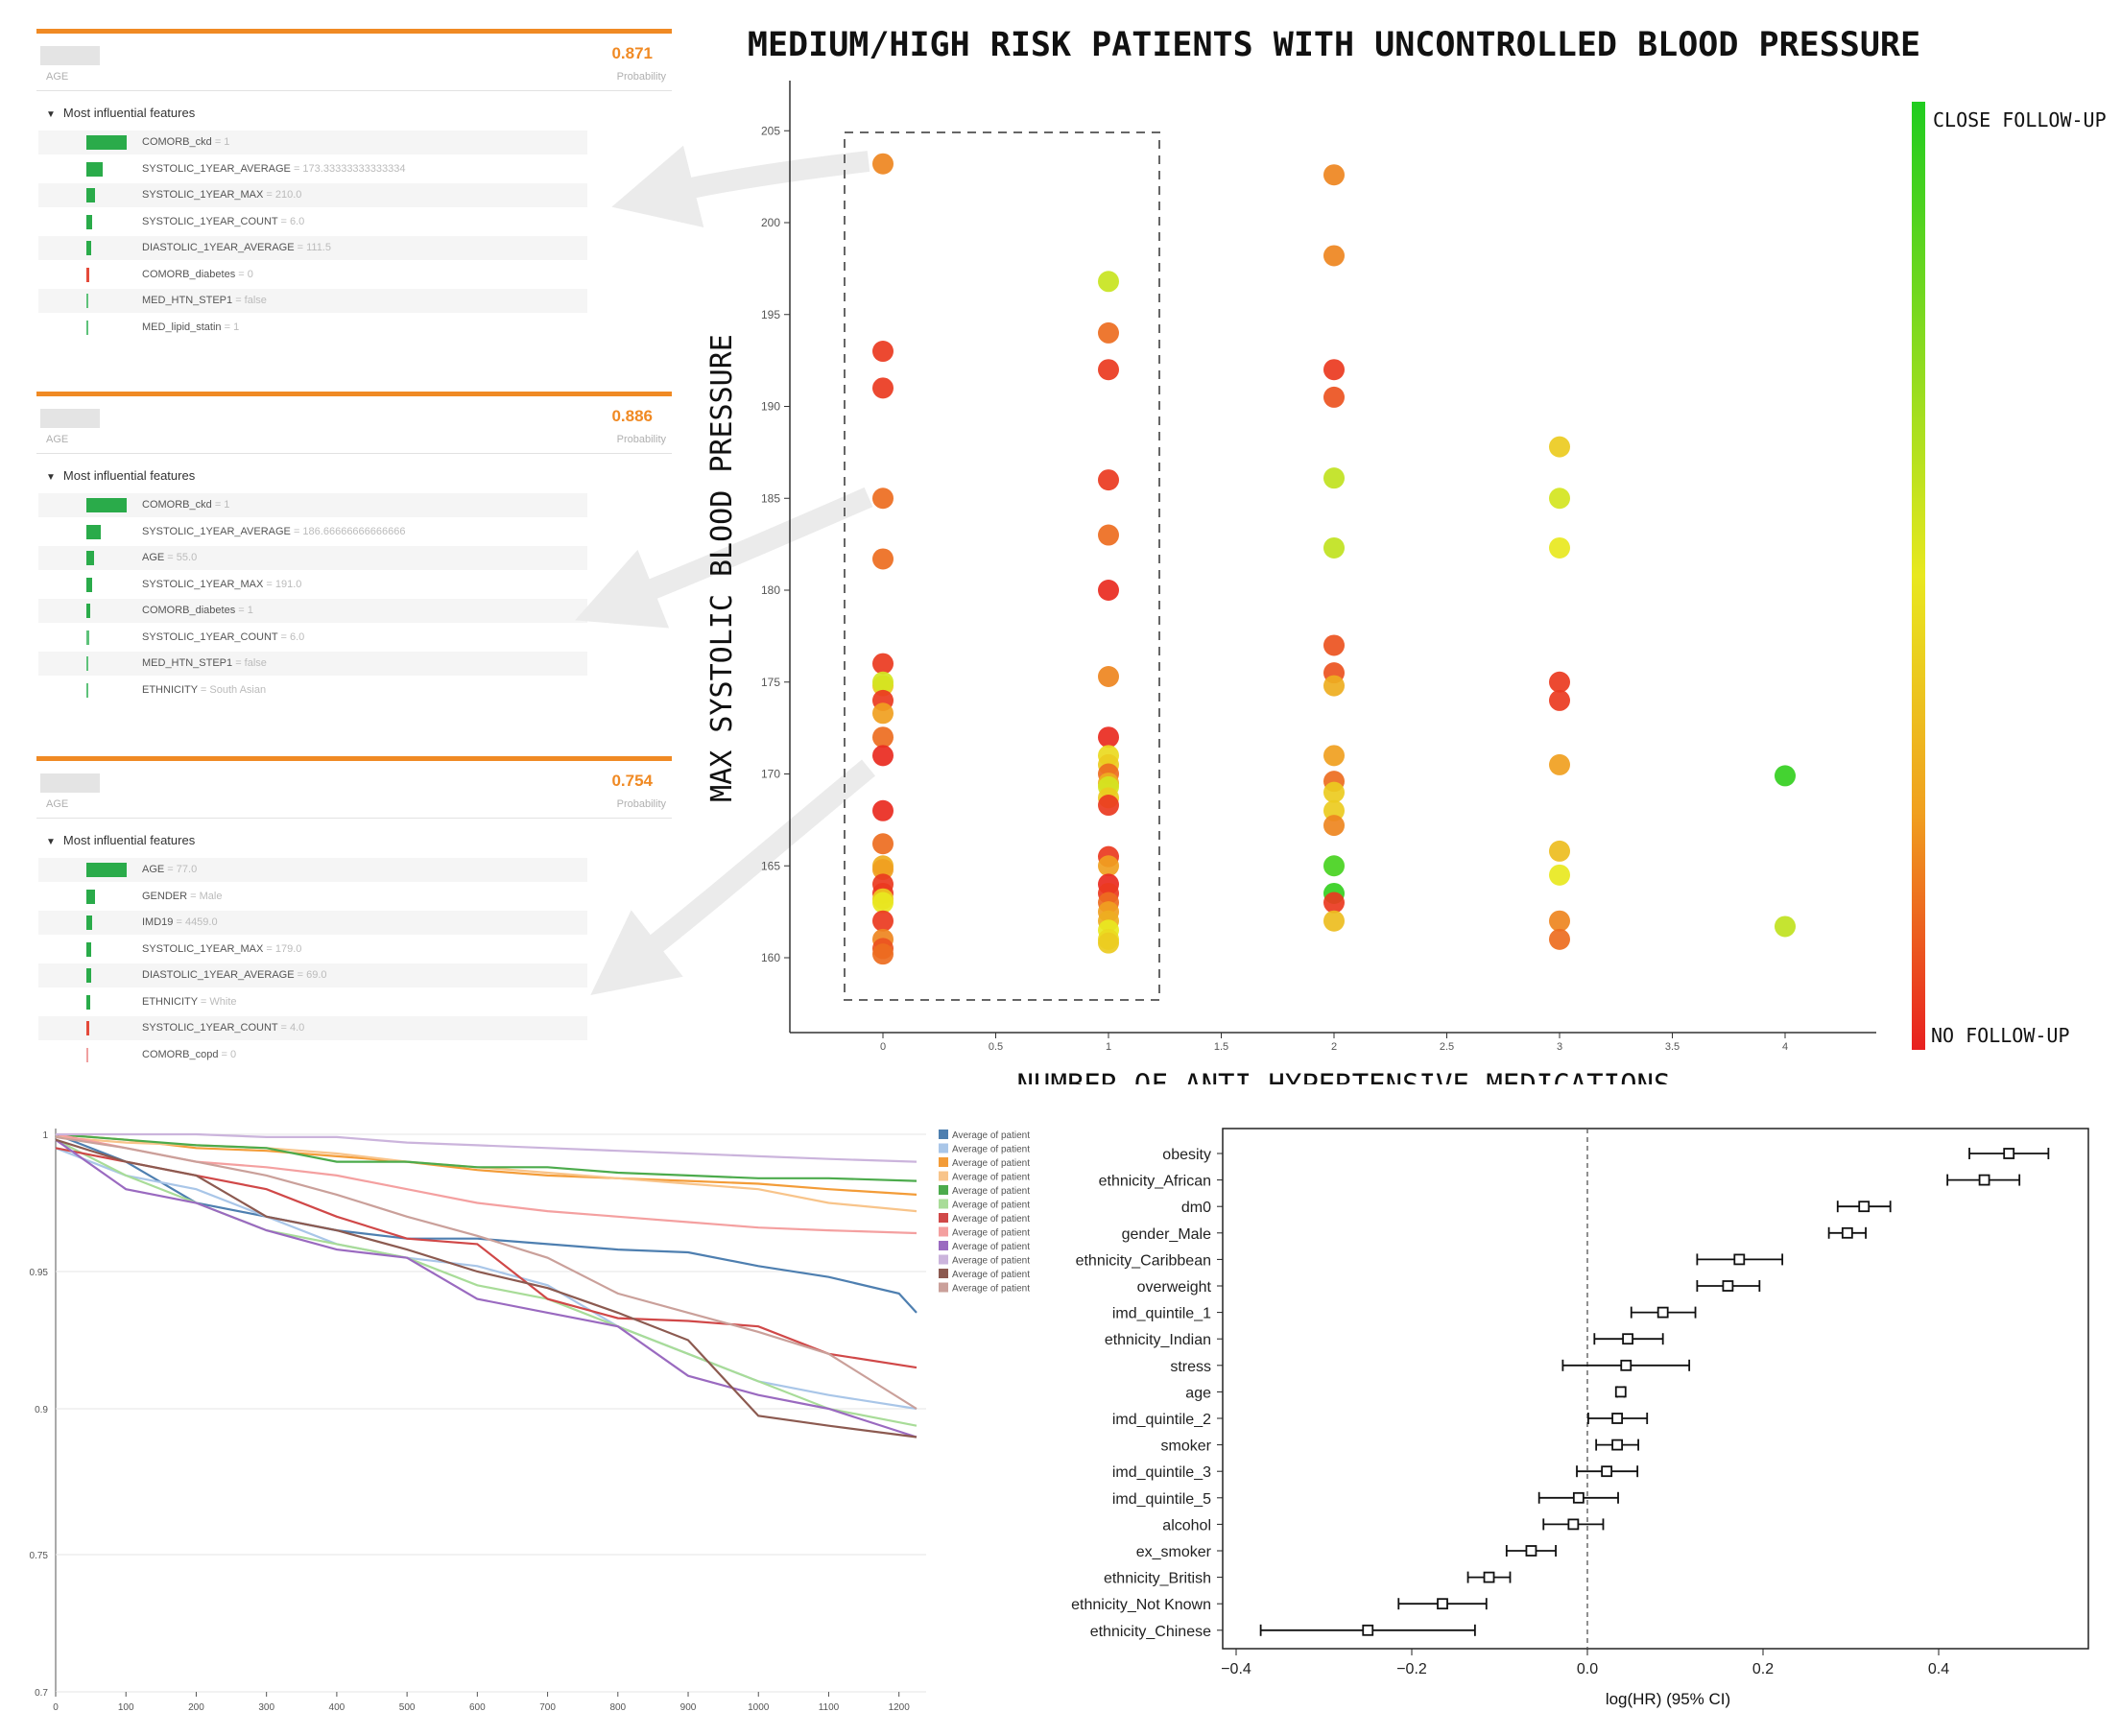  What do you see at coordinates (284, 195) in the screenshot?
I see `feature-value: = 210.0` at bounding box center [284, 195].